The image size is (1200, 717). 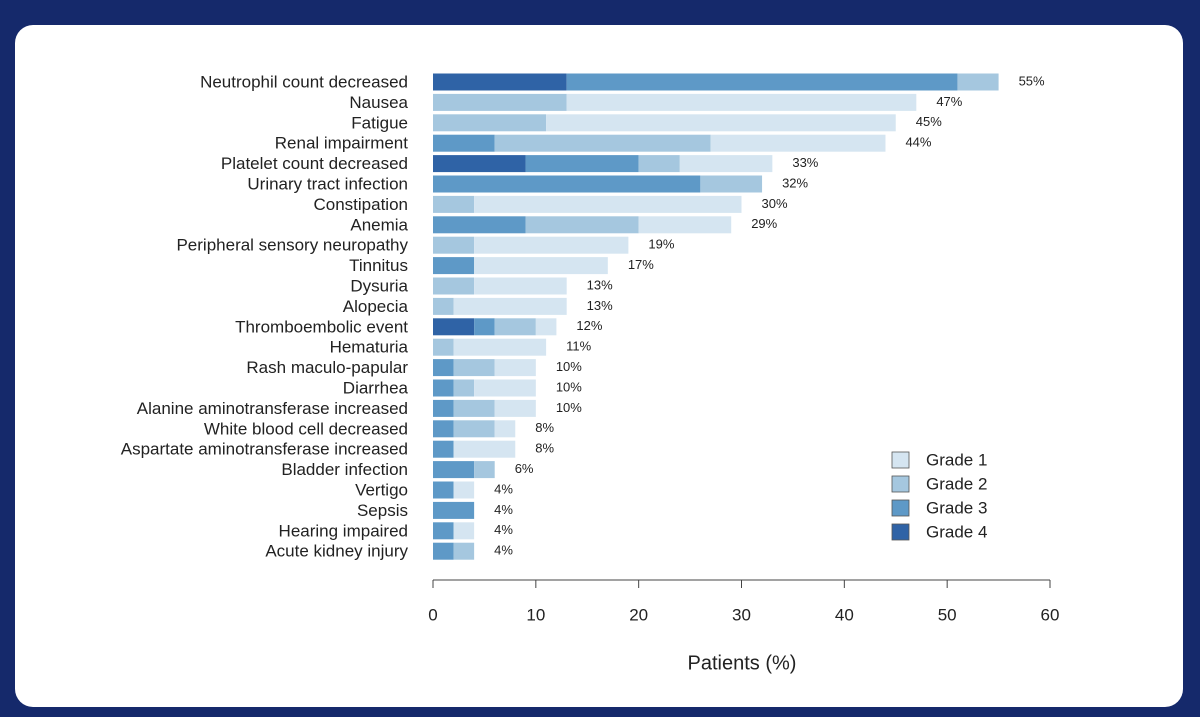 What do you see at coordinates (264, 449) in the screenshot?
I see `y-tick-label: Aspartate aminotransferase increased` at bounding box center [264, 449].